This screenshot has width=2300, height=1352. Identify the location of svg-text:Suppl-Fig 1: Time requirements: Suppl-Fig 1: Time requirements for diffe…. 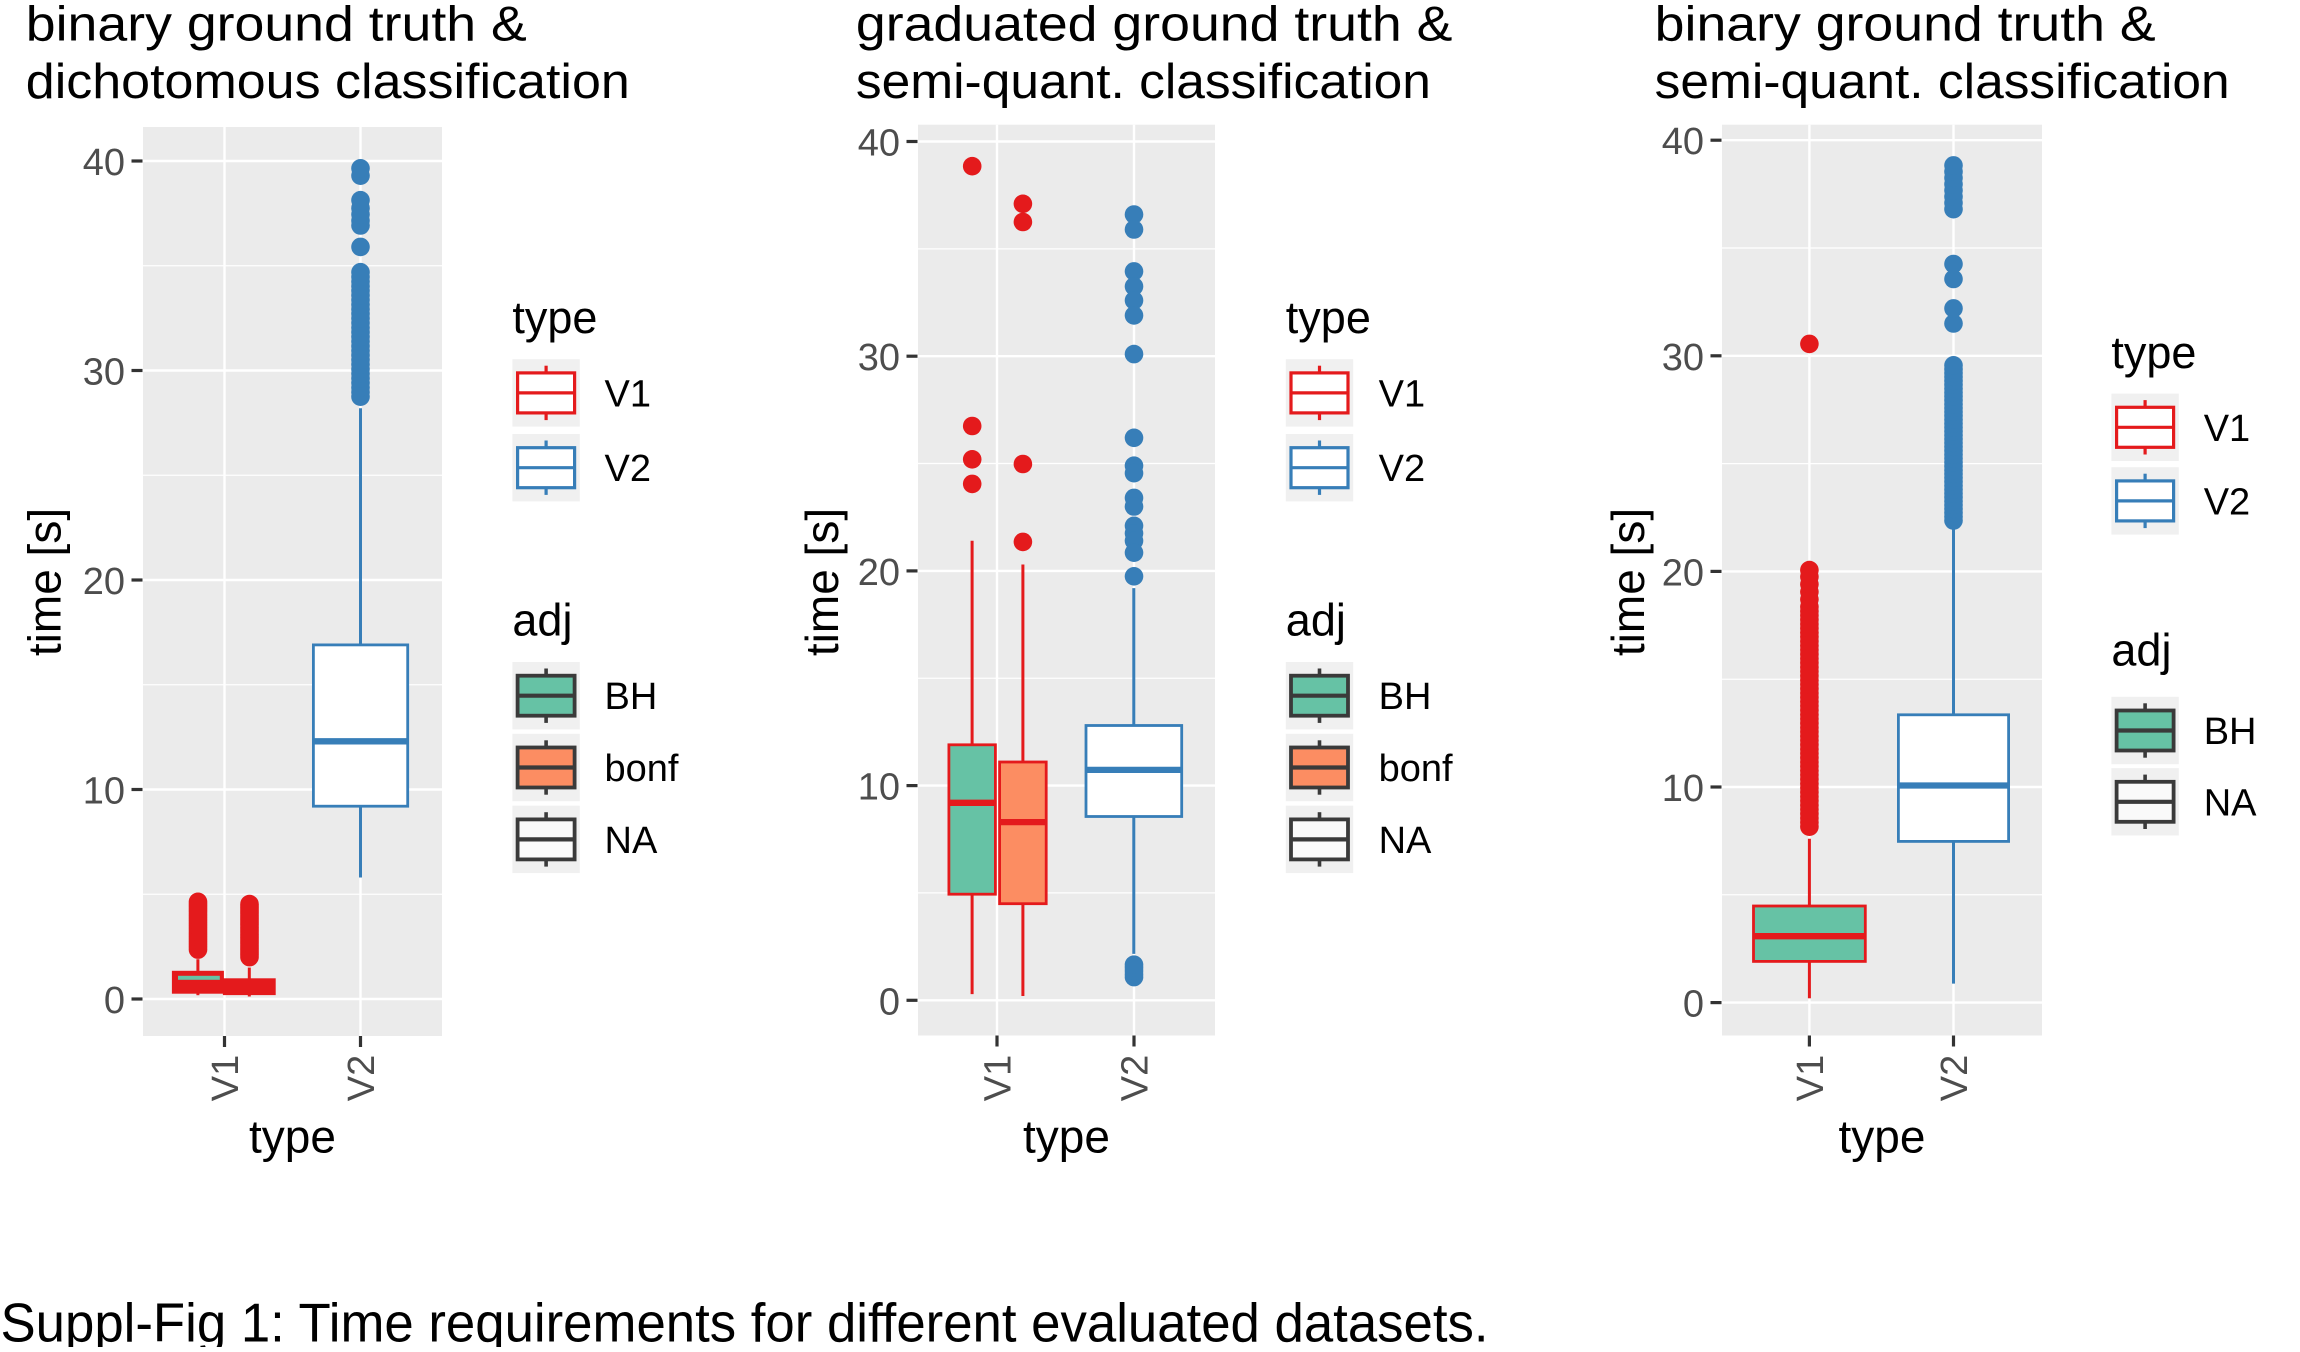
(745, 1320).